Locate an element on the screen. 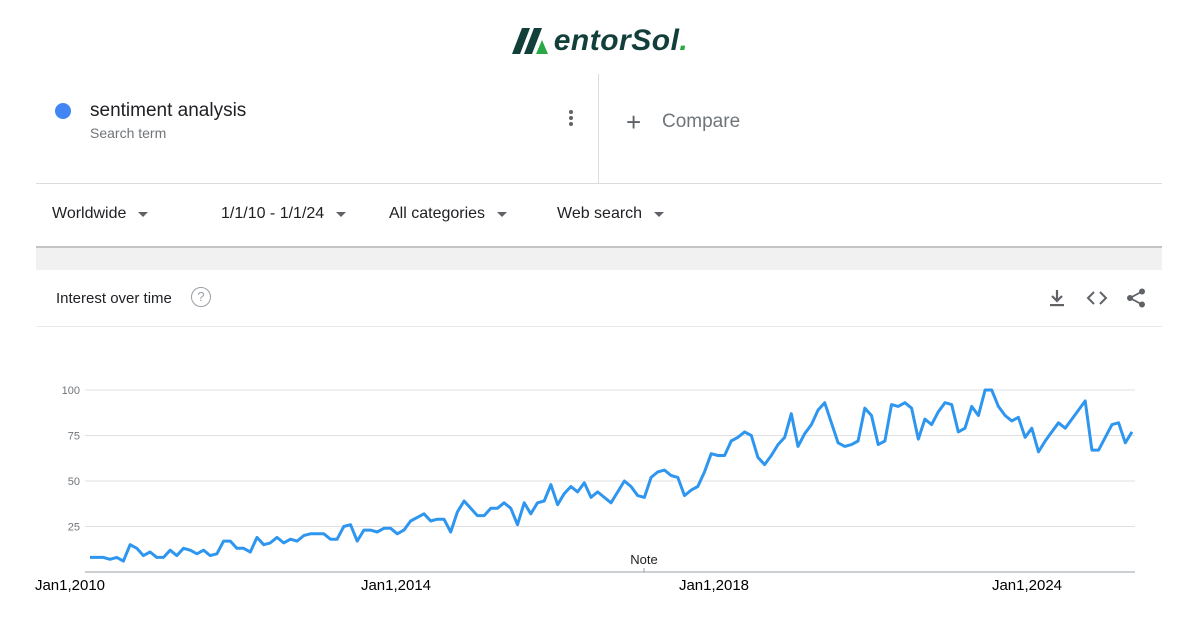  logo-mark-icon is located at coordinates (529, 41).